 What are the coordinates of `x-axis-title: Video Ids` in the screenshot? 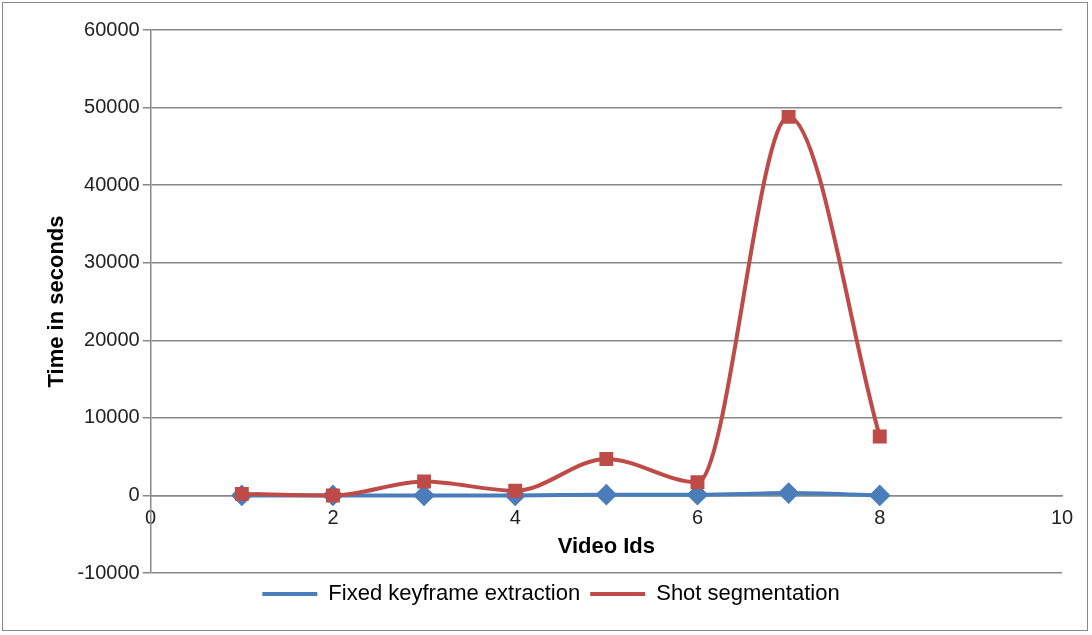 It's located at (606, 545).